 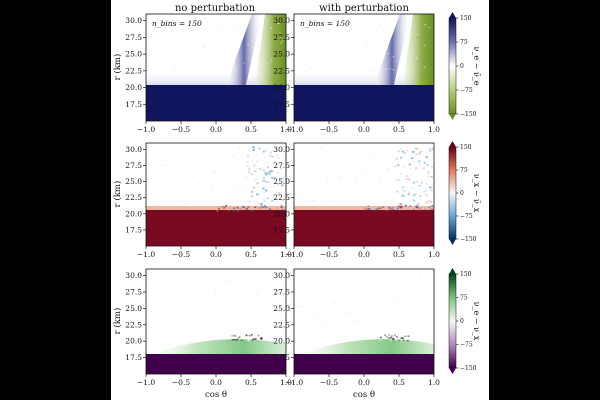 I want to click on y-tick-label: 30.0, so click(x=133, y=149).